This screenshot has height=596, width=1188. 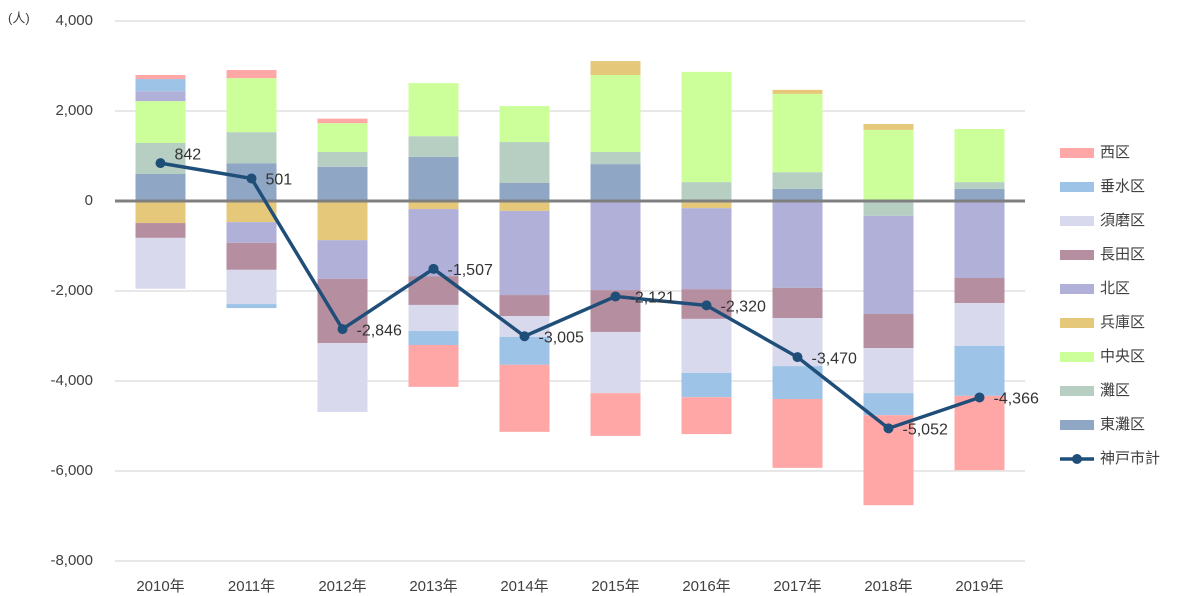 What do you see at coordinates (979, 586) in the screenshot?
I see `x-tick-label: 2019年` at bounding box center [979, 586].